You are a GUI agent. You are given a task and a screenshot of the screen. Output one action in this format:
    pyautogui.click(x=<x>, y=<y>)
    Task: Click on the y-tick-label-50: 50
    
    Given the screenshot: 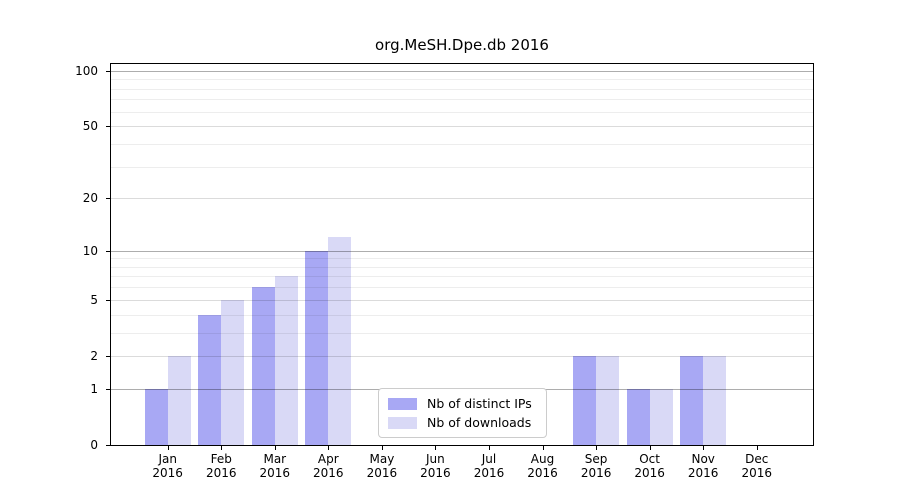 What is the action you would take?
    pyautogui.click(x=90, y=126)
    